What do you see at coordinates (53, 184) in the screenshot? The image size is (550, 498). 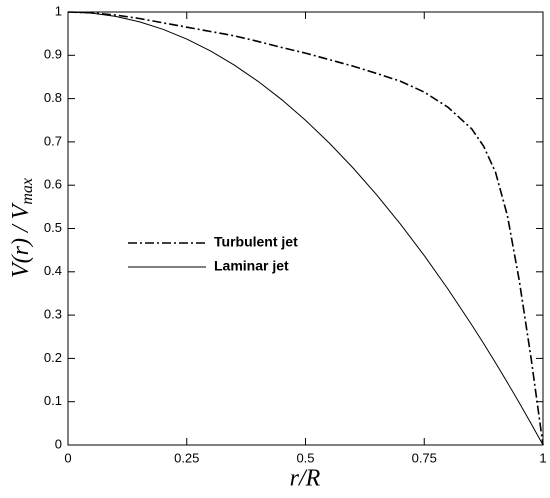 I see `y-tick-label: 0.6` at bounding box center [53, 184].